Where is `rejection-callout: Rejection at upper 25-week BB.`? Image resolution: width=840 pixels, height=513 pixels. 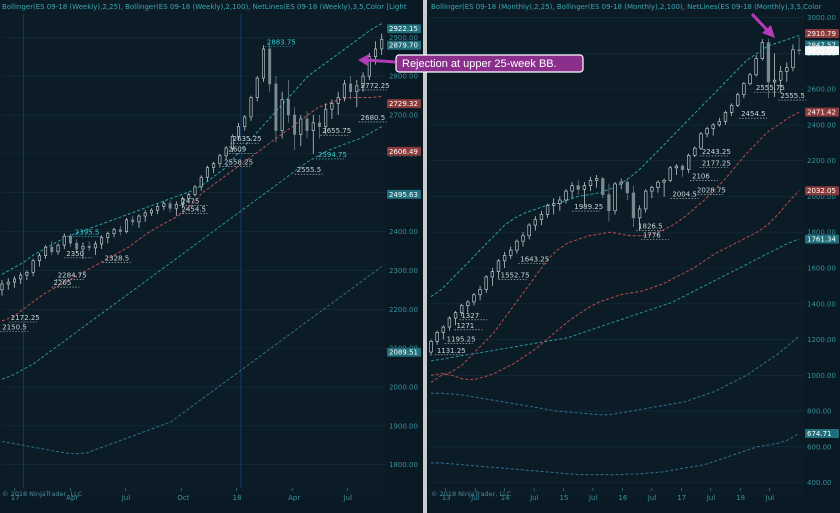
rejection-callout: Rejection at upper 25-week BB. is located at coordinates (566, 42).